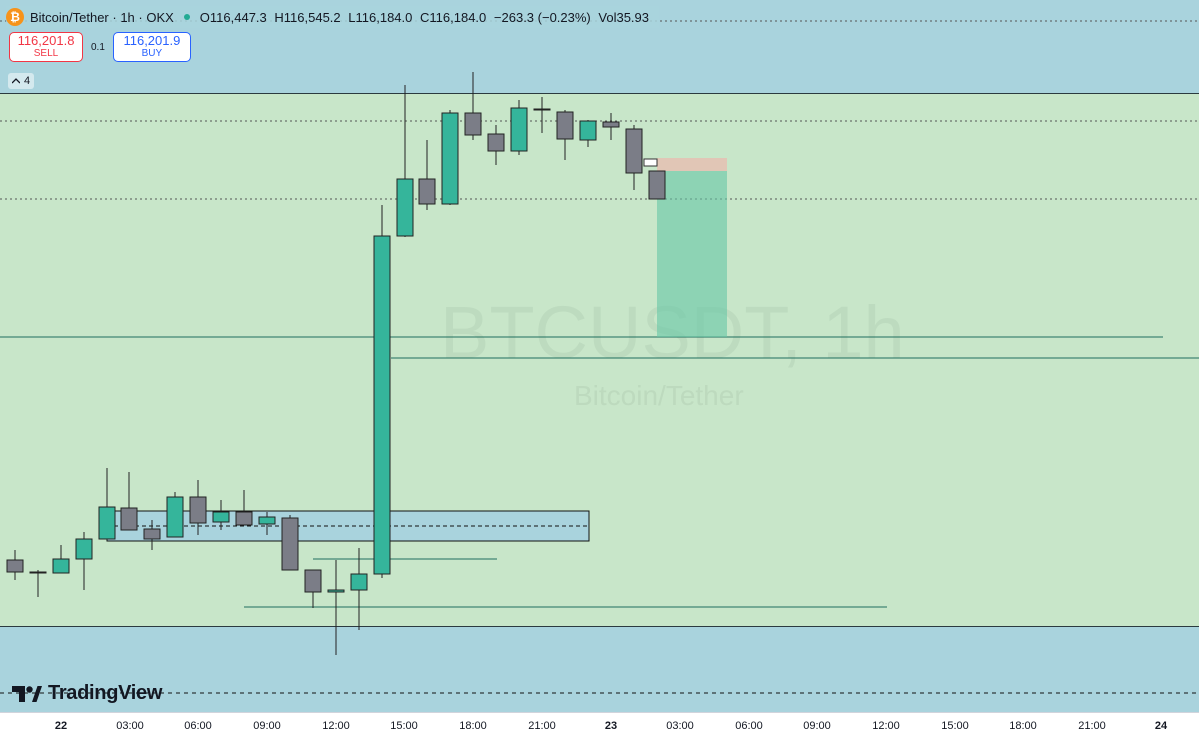 This screenshot has width=1199, height=738. I want to click on lower-zone, so click(599, 669).